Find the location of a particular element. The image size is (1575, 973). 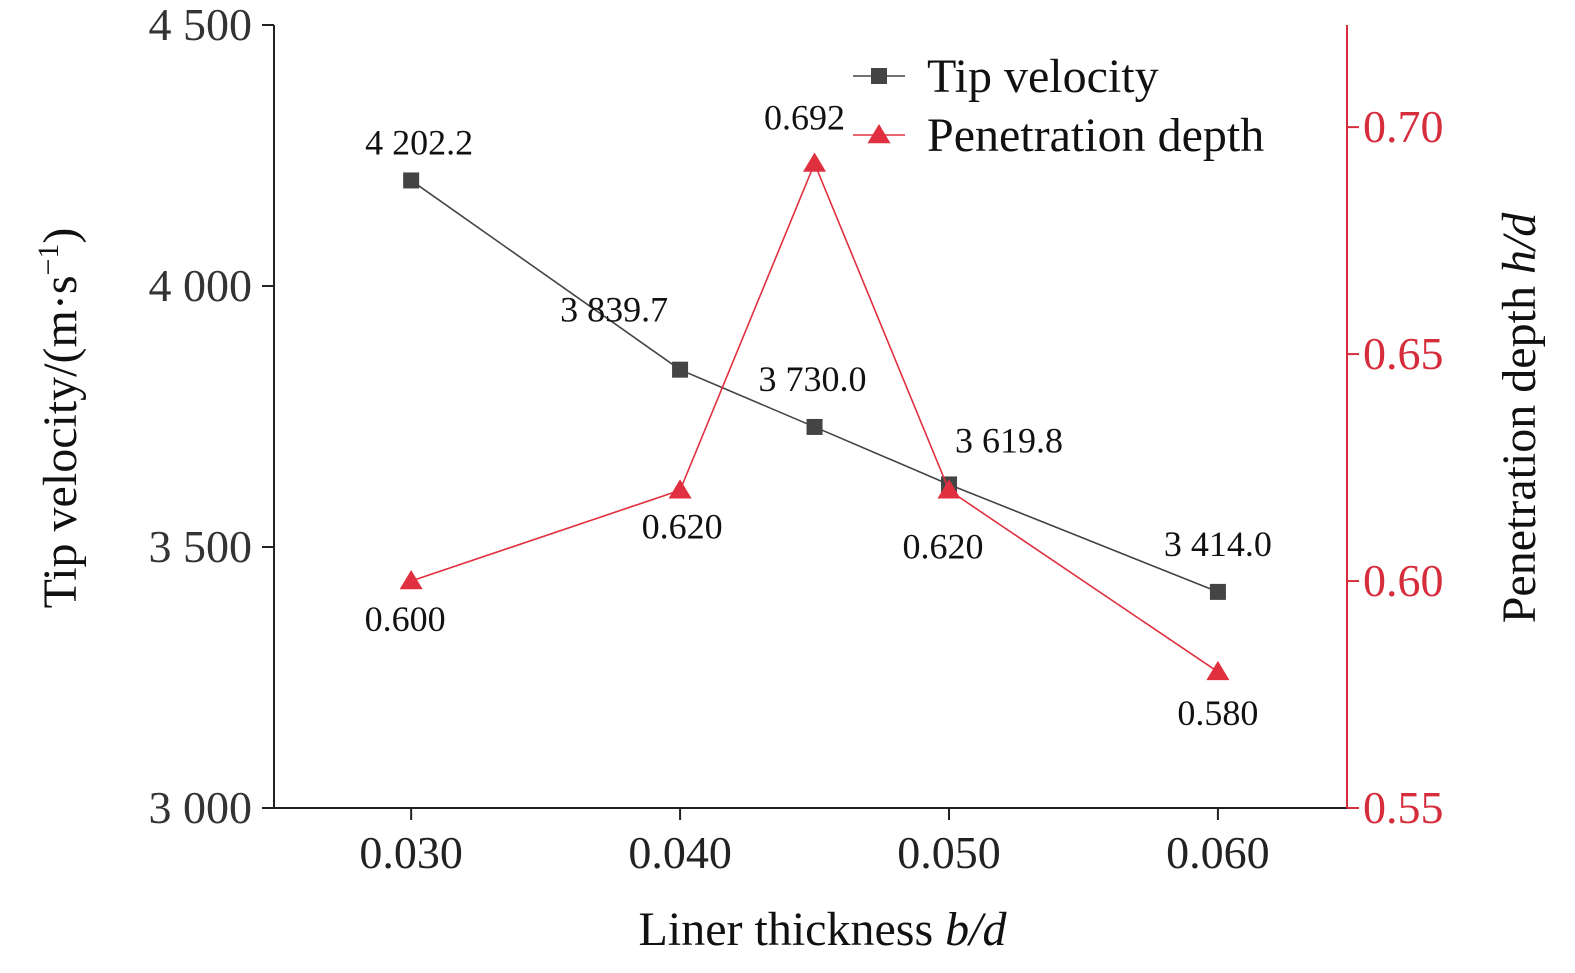

y-right-tick-label: 0.55 is located at coordinates (1403, 807).